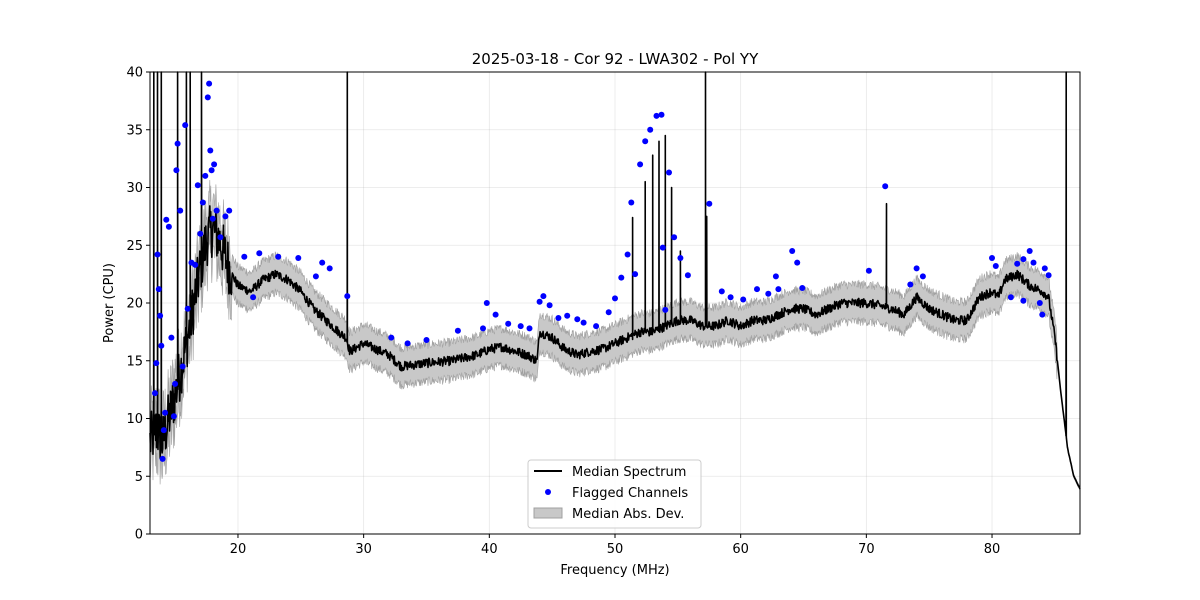 The height and width of the screenshot is (600, 1200). Describe the element at coordinates (629, 472) in the screenshot. I see `legend-median-label: Median Spectrum` at that location.